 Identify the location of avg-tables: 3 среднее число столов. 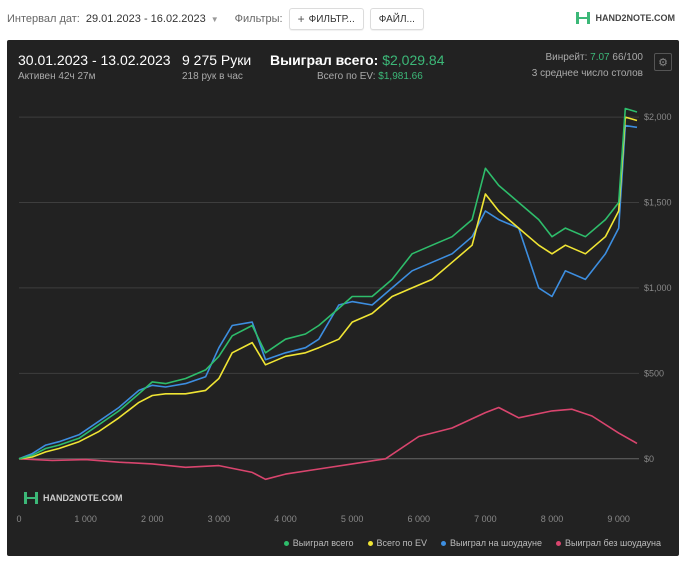
(587, 73).